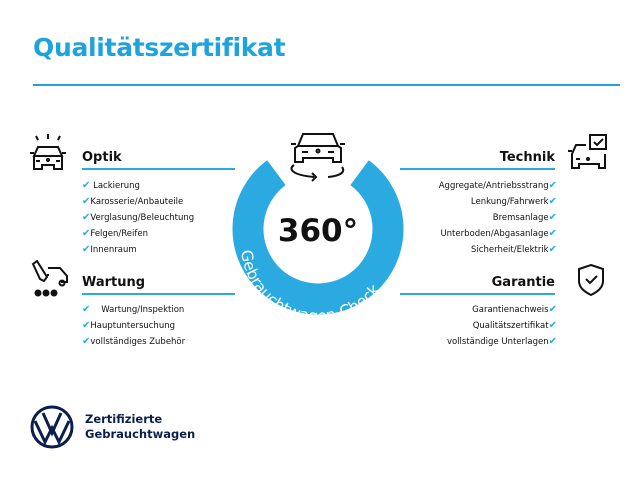 The height and width of the screenshot is (480, 640). Describe the element at coordinates (524, 217) in the screenshot. I see `list-item: Bremsanlage✔` at that location.